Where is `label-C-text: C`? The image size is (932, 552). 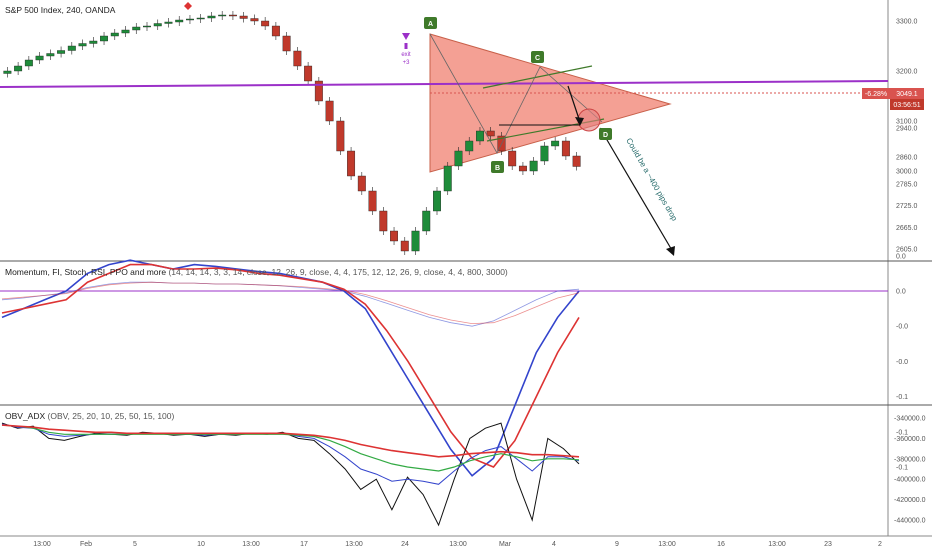
label-C-text: C is located at coordinates (537, 58).